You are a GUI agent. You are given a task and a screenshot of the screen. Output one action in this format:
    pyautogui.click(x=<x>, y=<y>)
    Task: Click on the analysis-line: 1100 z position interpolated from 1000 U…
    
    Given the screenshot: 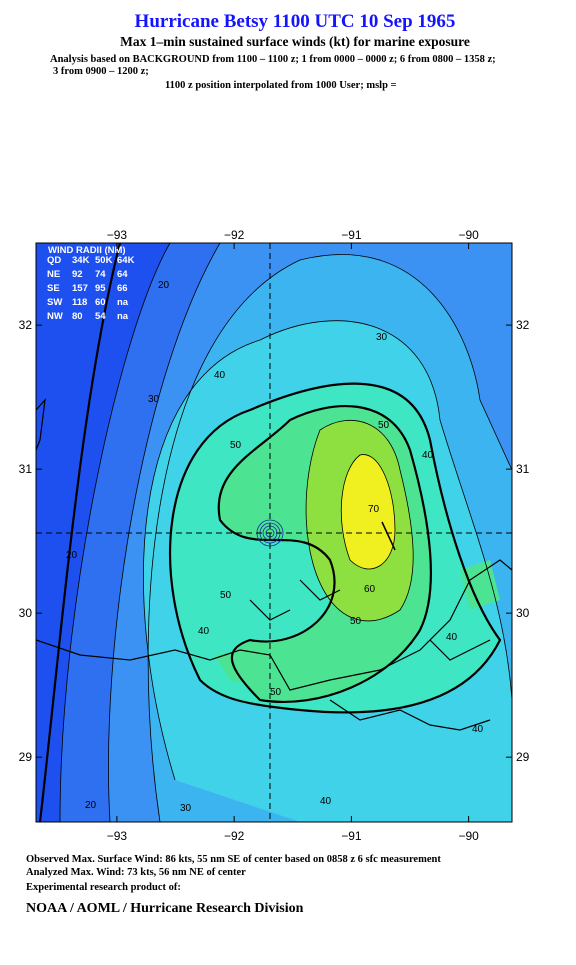 What is the action you would take?
    pyautogui.click(x=281, y=85)
    